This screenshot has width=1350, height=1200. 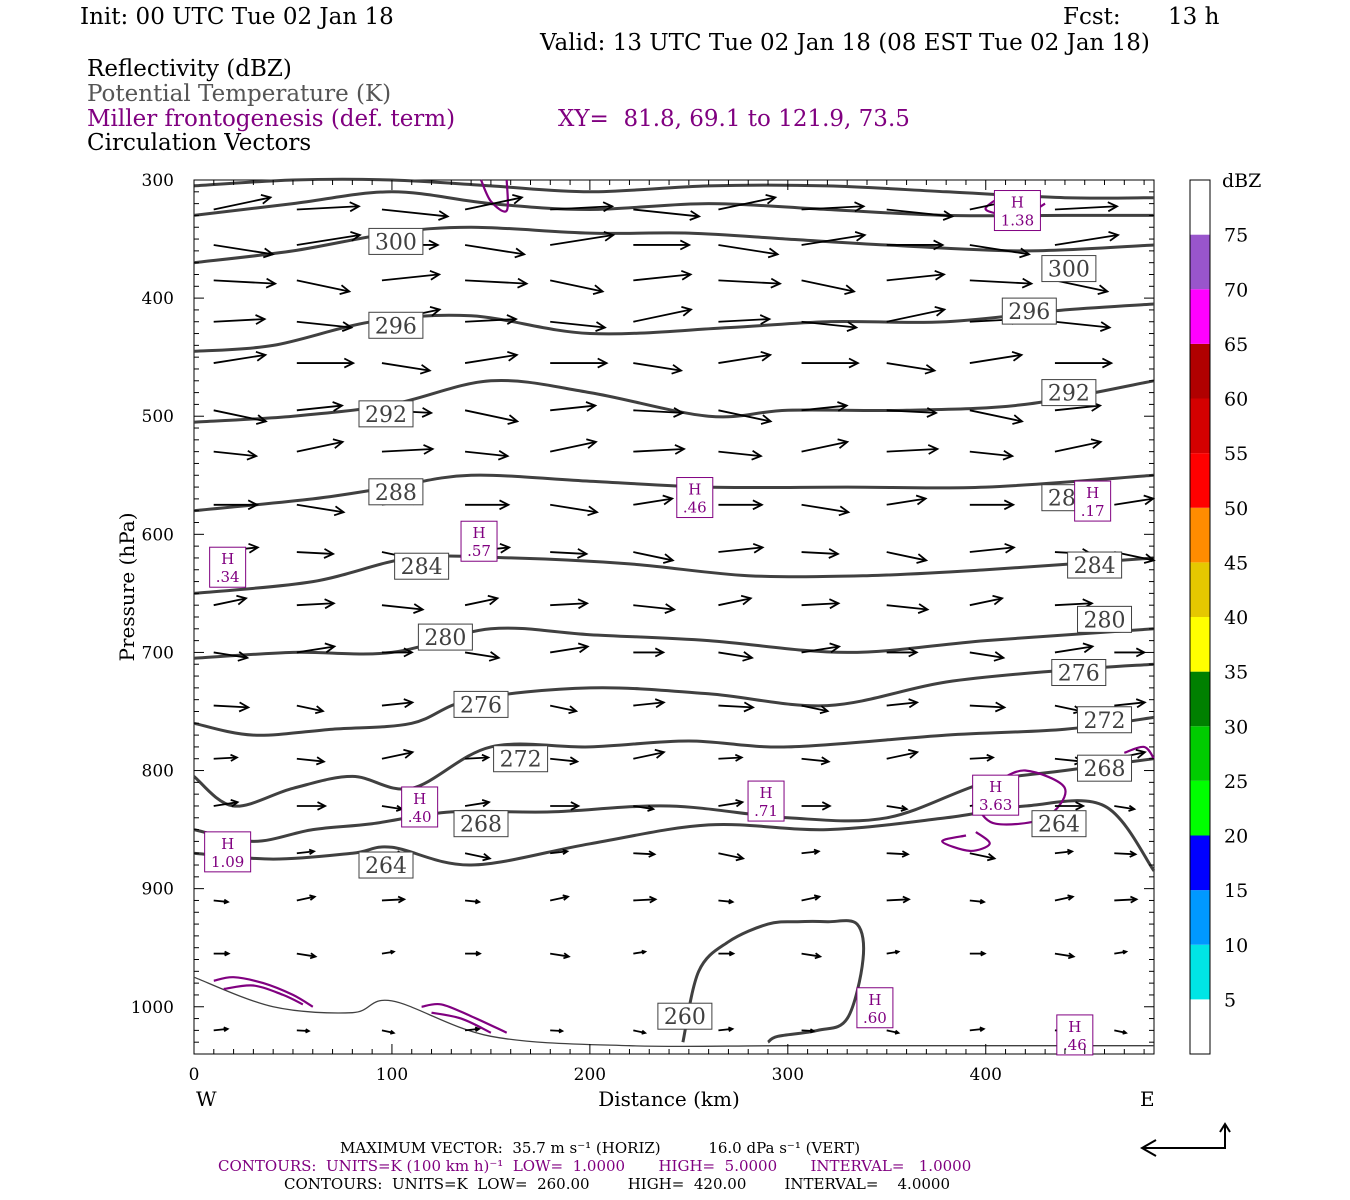 I want to click on svg-text: 296, so click(x=396, y=326).